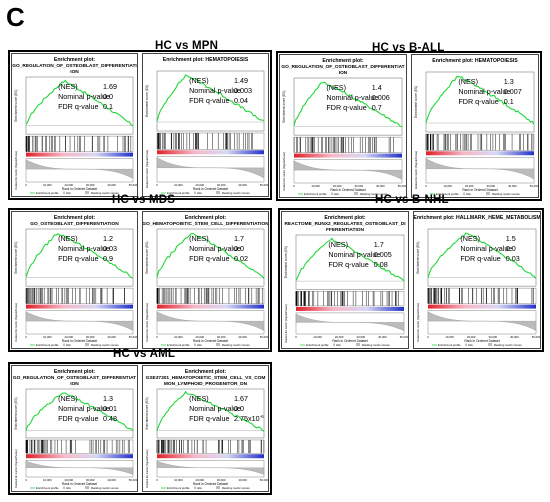 This screenshot has width=550, height=502. What do you see at coordinates (187, 46) in the screenshot?
I see `group-title: HC vs MPN` at bounding box center [187, 46].